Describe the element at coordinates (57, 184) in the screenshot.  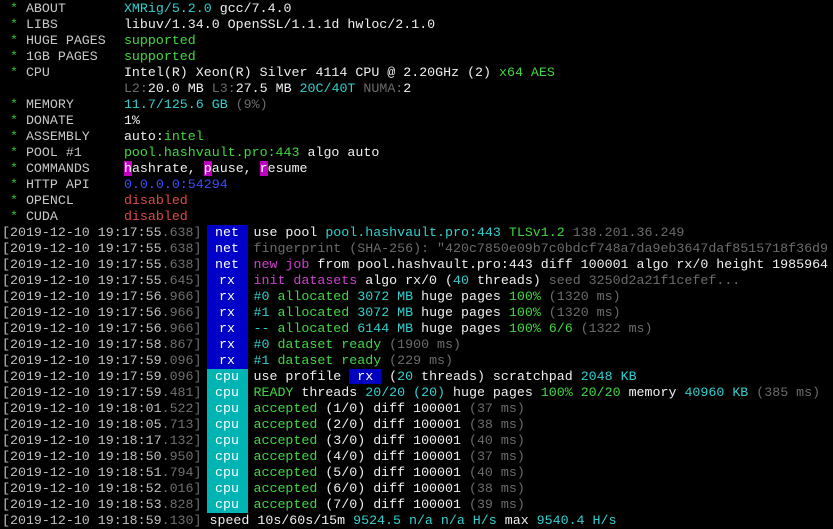
I see `header-label: HTTP API` at that location.